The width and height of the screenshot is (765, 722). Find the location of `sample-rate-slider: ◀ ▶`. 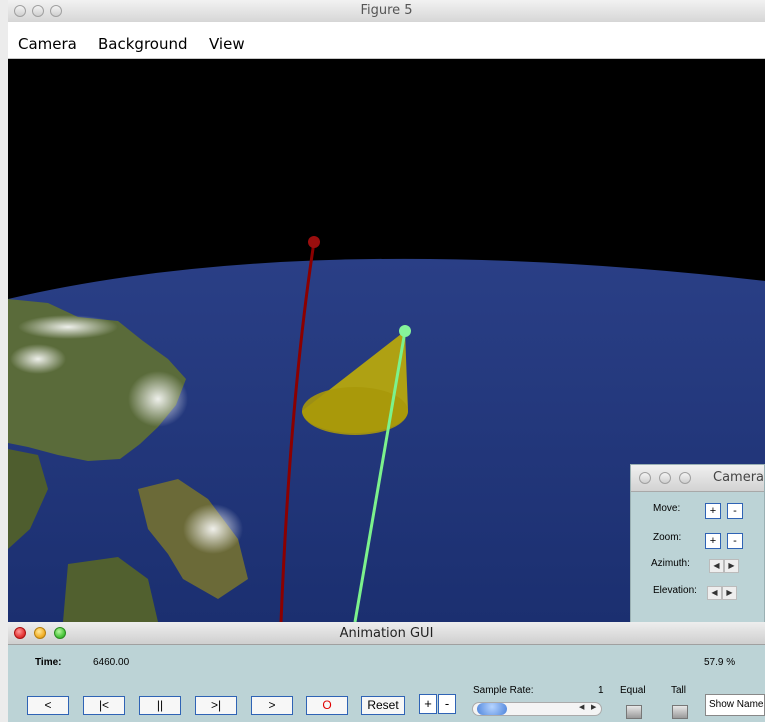

sample-rate-slider: ◀ ▶ is located at coordinates (537, 709).